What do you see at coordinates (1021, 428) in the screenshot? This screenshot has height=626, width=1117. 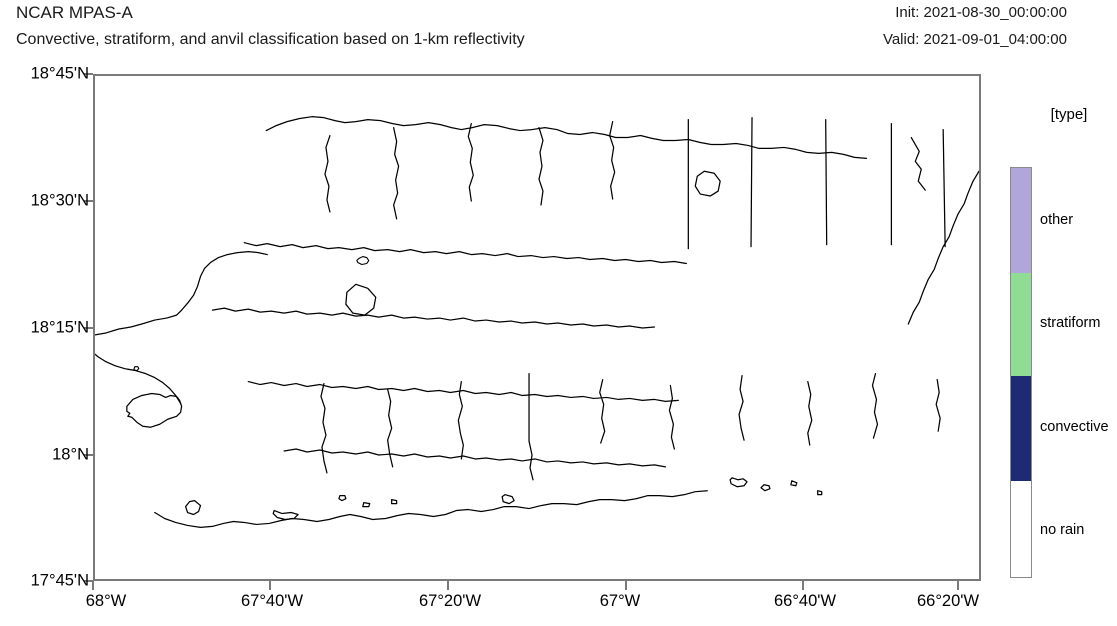 I see `colorbar-segment-convective` at bounding box center [1021, 428].